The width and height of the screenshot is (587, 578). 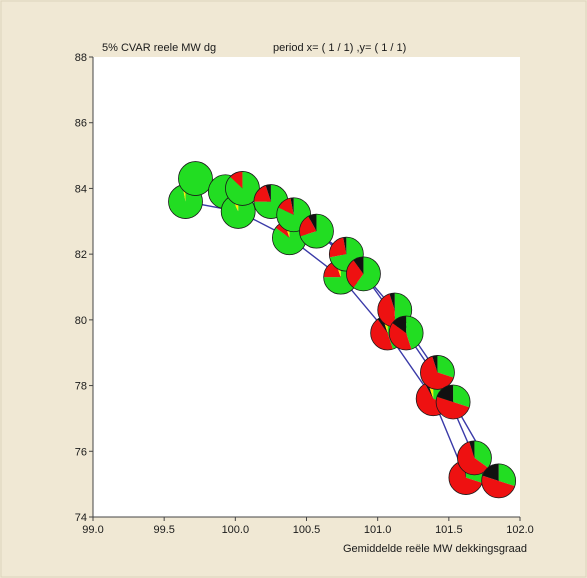 What do you see at coordinates (449, 530) in the screenshot?
I see `x-tick-label-5: 101.5` at bounding box center [449, 530].